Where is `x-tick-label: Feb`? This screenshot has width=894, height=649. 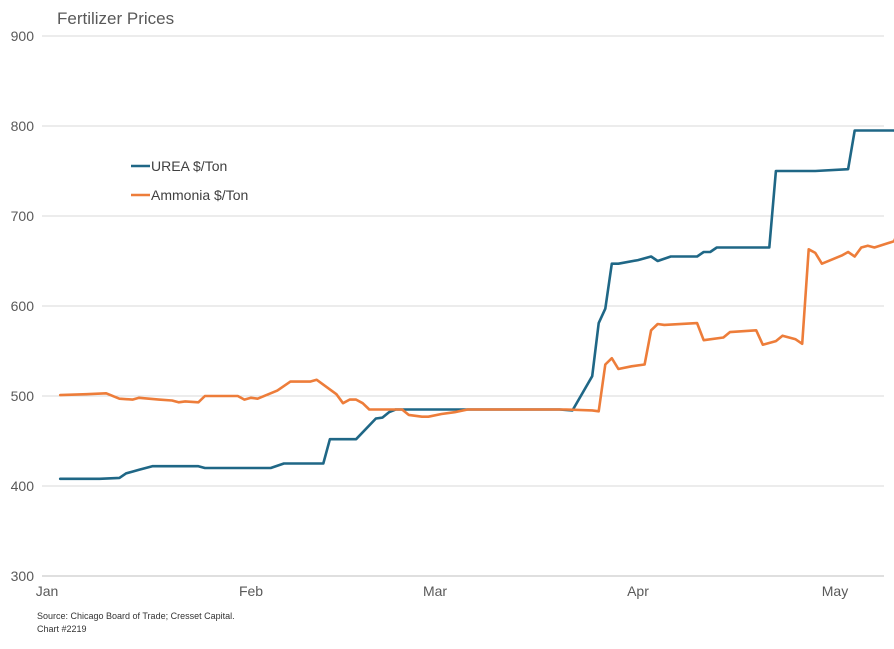 x-tick-label: Feb is located at coordinates (251, 591).